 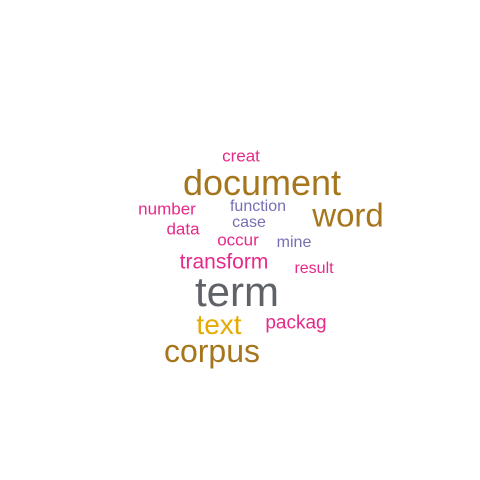 I want to click on cloud-word-text: text, so click(x=219, y=324).